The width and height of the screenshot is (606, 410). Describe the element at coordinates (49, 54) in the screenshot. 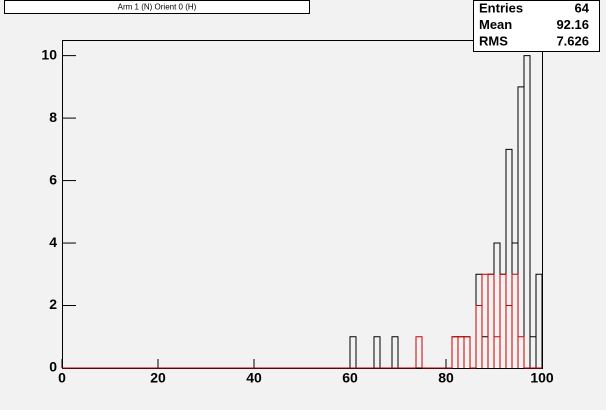

I see `y-tick-label: 10` at that location.